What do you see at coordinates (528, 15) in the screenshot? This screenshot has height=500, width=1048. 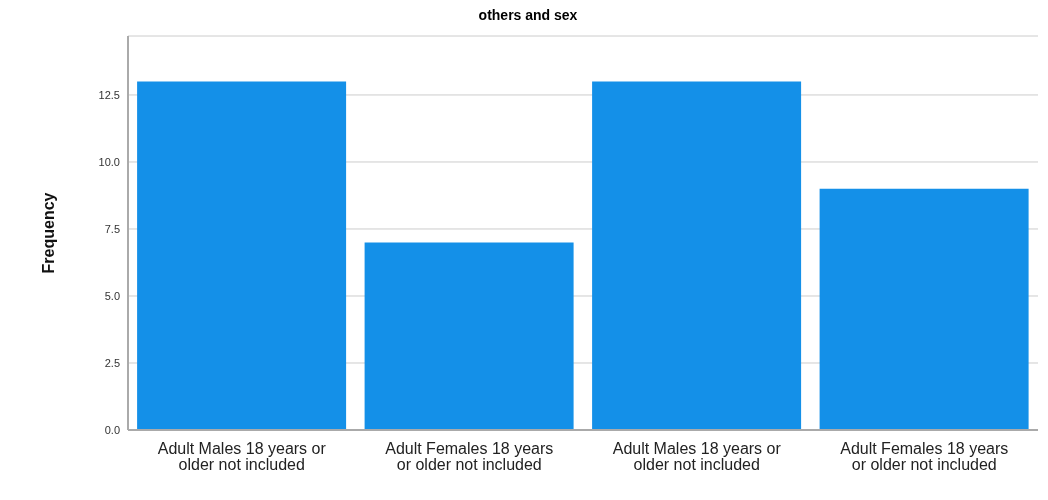 I see `chart-title: others and sex` at bounding box center [528, 15].